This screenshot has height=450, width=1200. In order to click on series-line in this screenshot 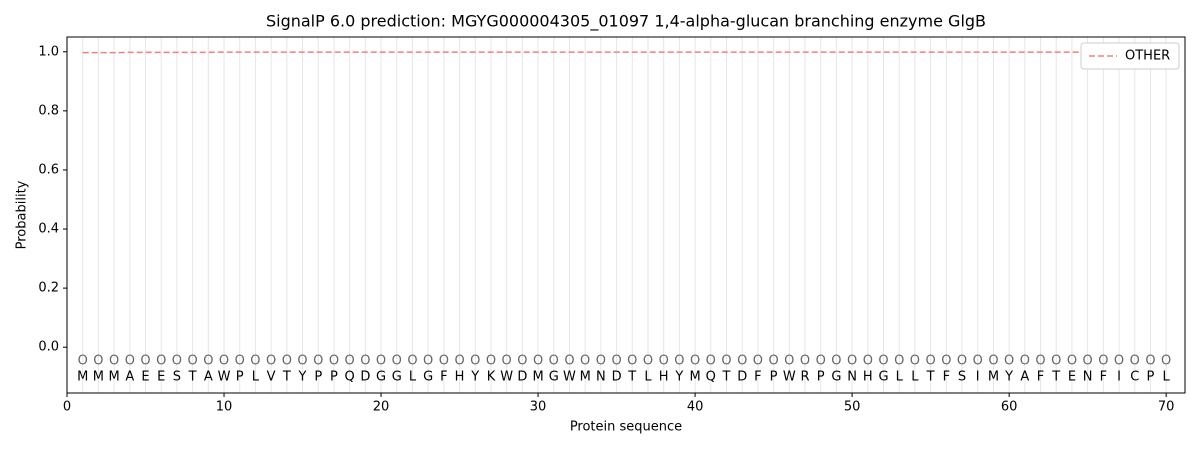, I will do `click(624, 52)`.